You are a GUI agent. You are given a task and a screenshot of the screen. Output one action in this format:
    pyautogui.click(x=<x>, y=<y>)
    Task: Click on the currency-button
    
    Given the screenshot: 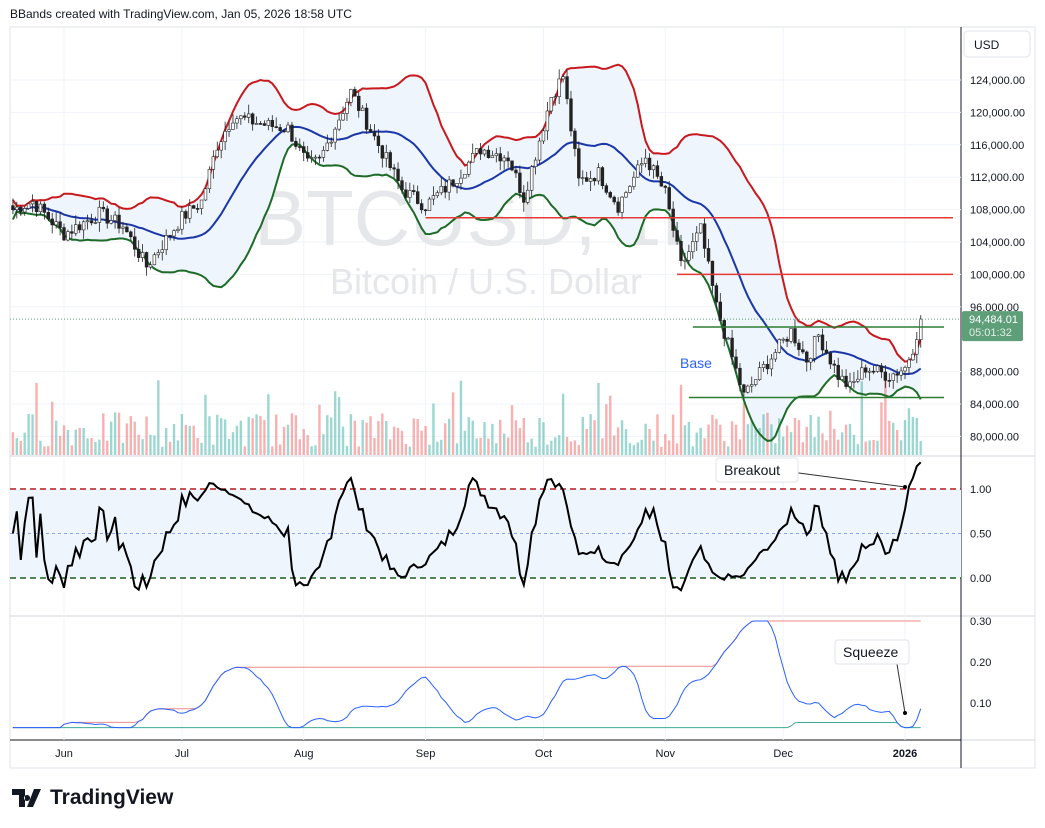 What is the action you would take?
    pyautogui.click(x=997, y=44)
    